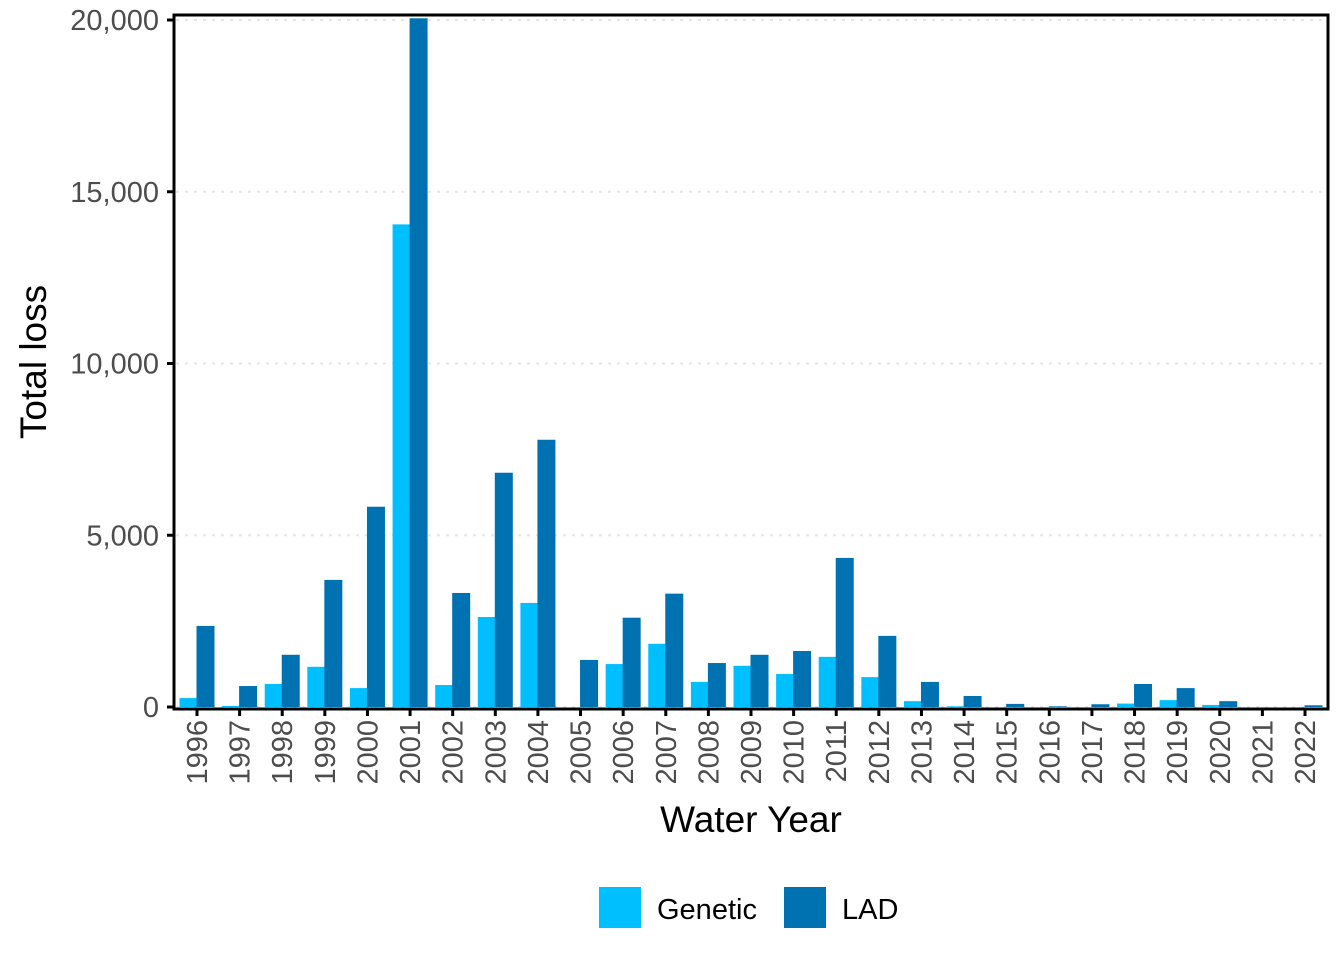 This screenshot has width=1344, height=965. I want to click on x-tick-label: 2000, so click(368, 752).